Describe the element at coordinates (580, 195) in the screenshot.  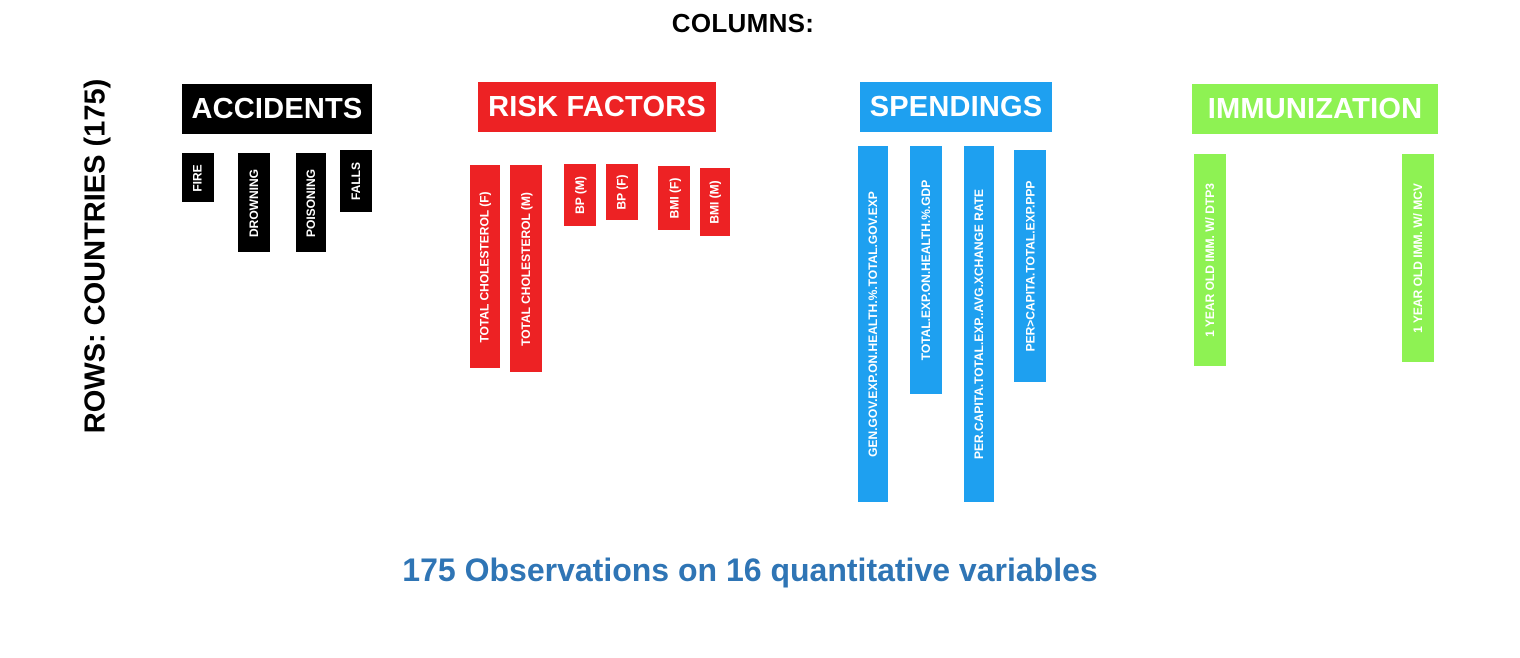
I see `variable-bp-m: BP (M)` at that location.